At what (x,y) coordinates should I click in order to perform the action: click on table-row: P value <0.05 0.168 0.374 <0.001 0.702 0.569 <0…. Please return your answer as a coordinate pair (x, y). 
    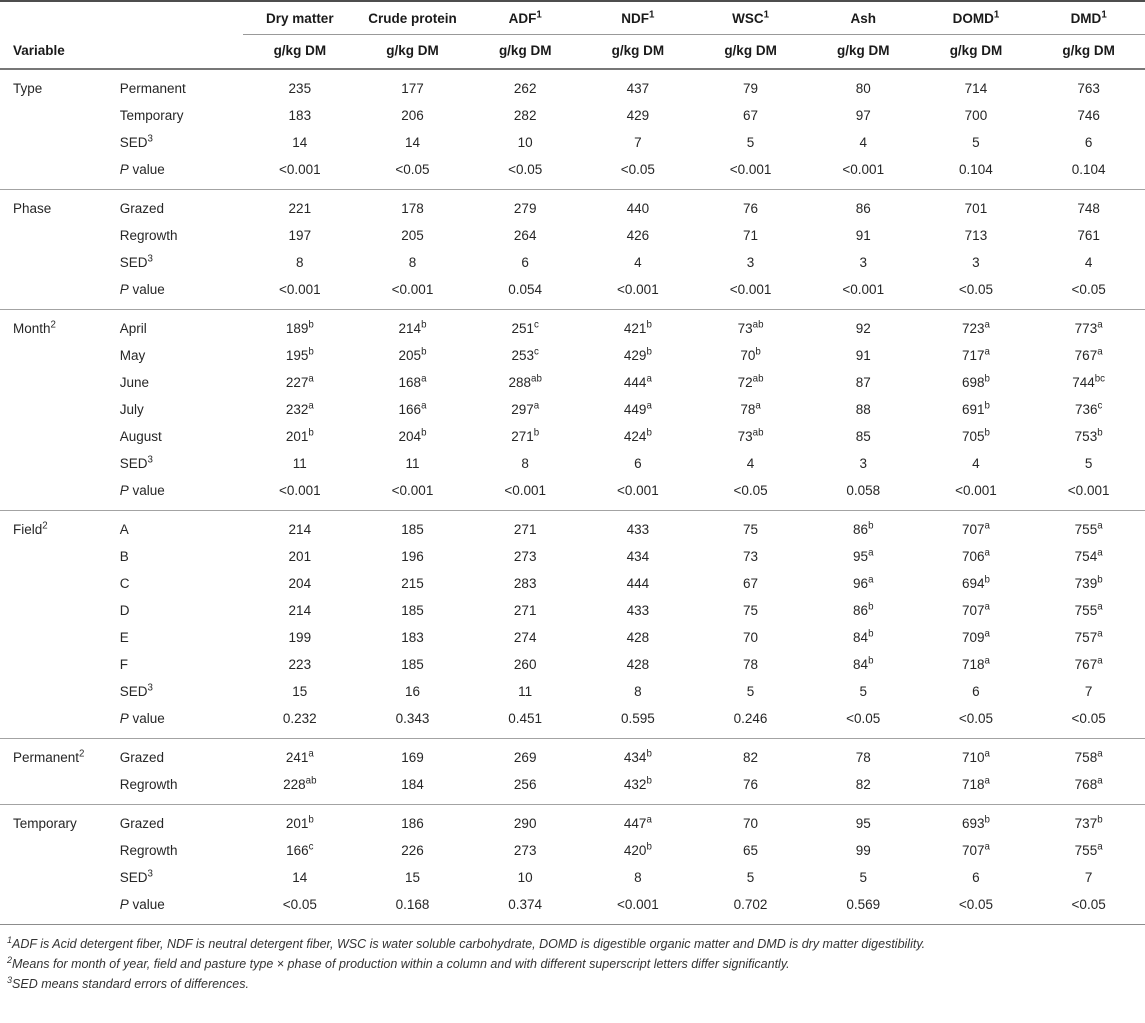
    Looking at the image, I should click on (572, 908).